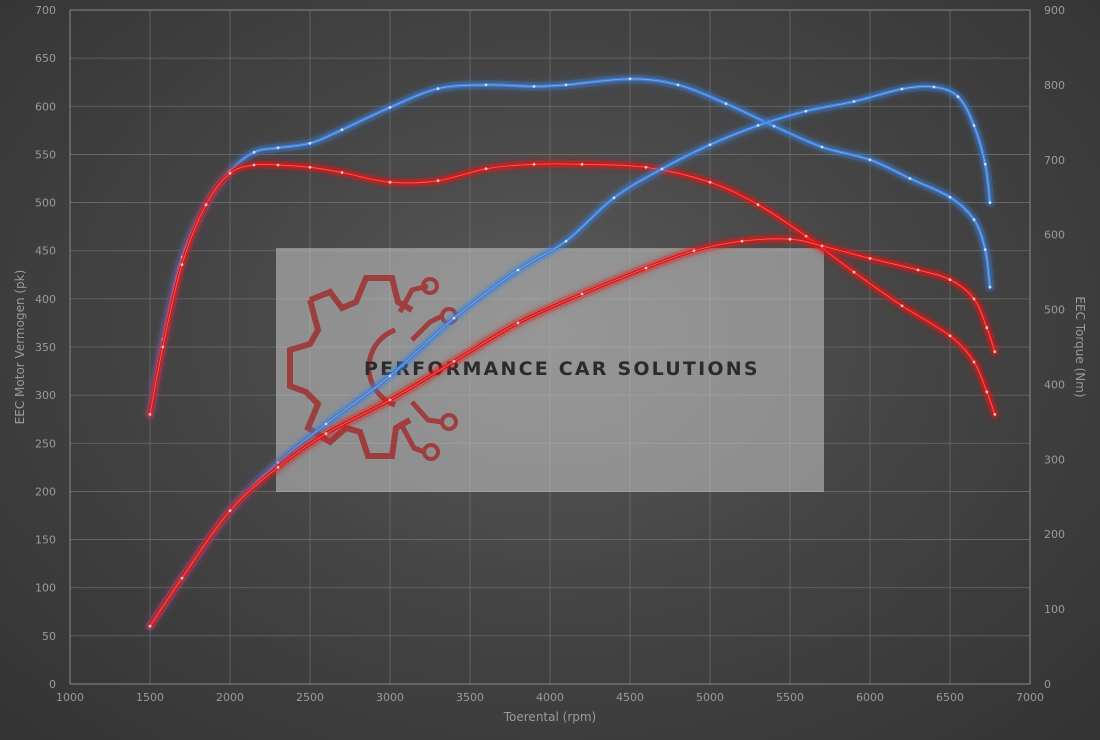 This screenshot has width=1100, height=740. Describe the element at coordinates (562, 369) in the screenshot. I see `watermark-text: PERFORMANCE CAR SOLUTIONS` at that location.